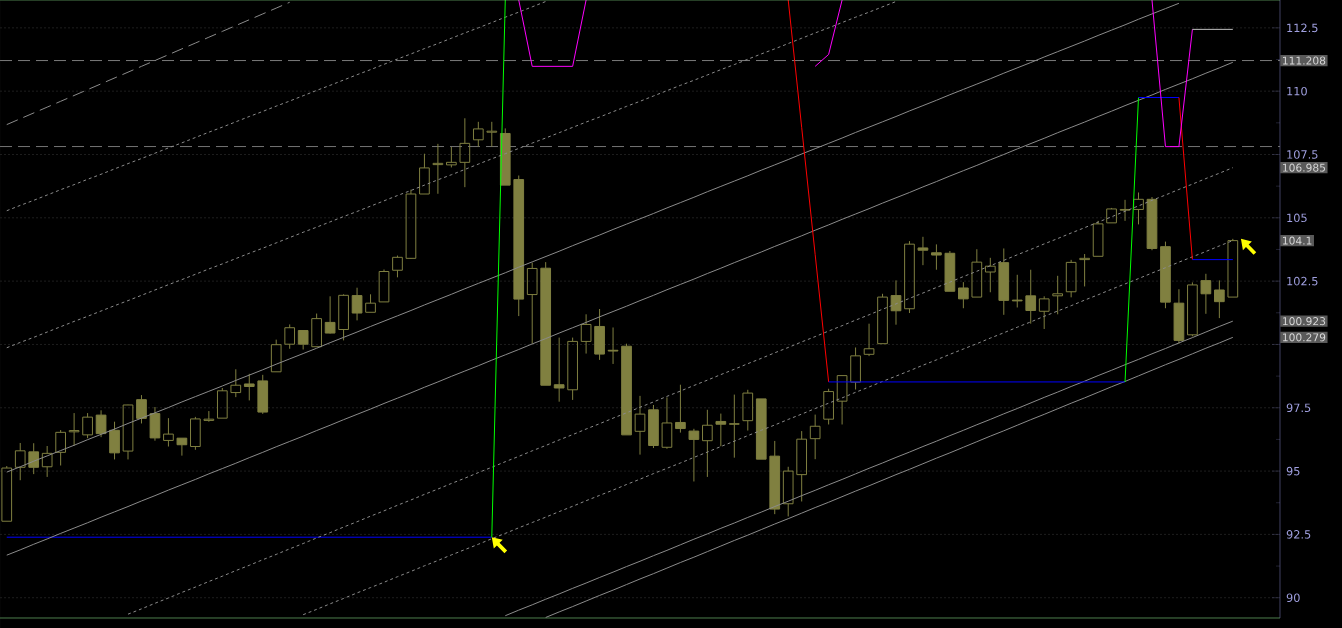 This screenshot has height=628, width=1342. I want to click on y-tick-label: 92.5, so click(1298, 534).